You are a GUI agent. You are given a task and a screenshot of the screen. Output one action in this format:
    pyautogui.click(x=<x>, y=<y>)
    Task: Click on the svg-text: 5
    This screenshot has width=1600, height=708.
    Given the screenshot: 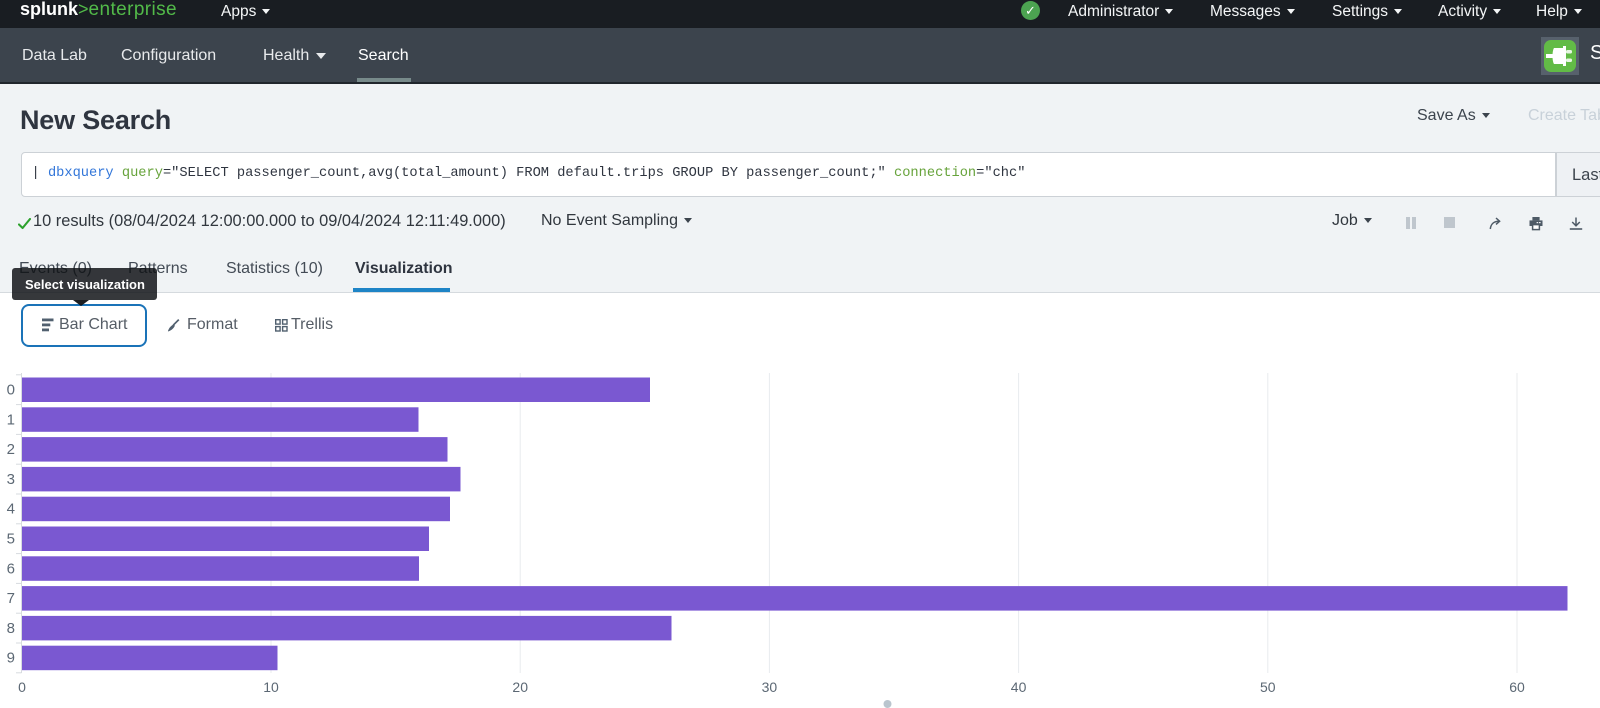 What is the action you would take?
    pyautogui.click(x=11, y=539)
    